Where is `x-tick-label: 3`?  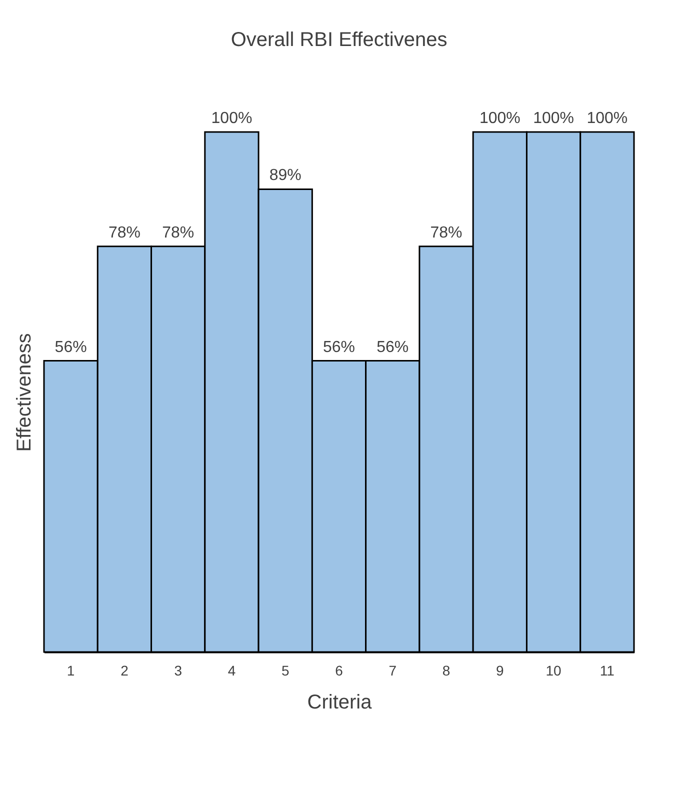
x-tick-label: 3 is located at coordinates (178, 670).